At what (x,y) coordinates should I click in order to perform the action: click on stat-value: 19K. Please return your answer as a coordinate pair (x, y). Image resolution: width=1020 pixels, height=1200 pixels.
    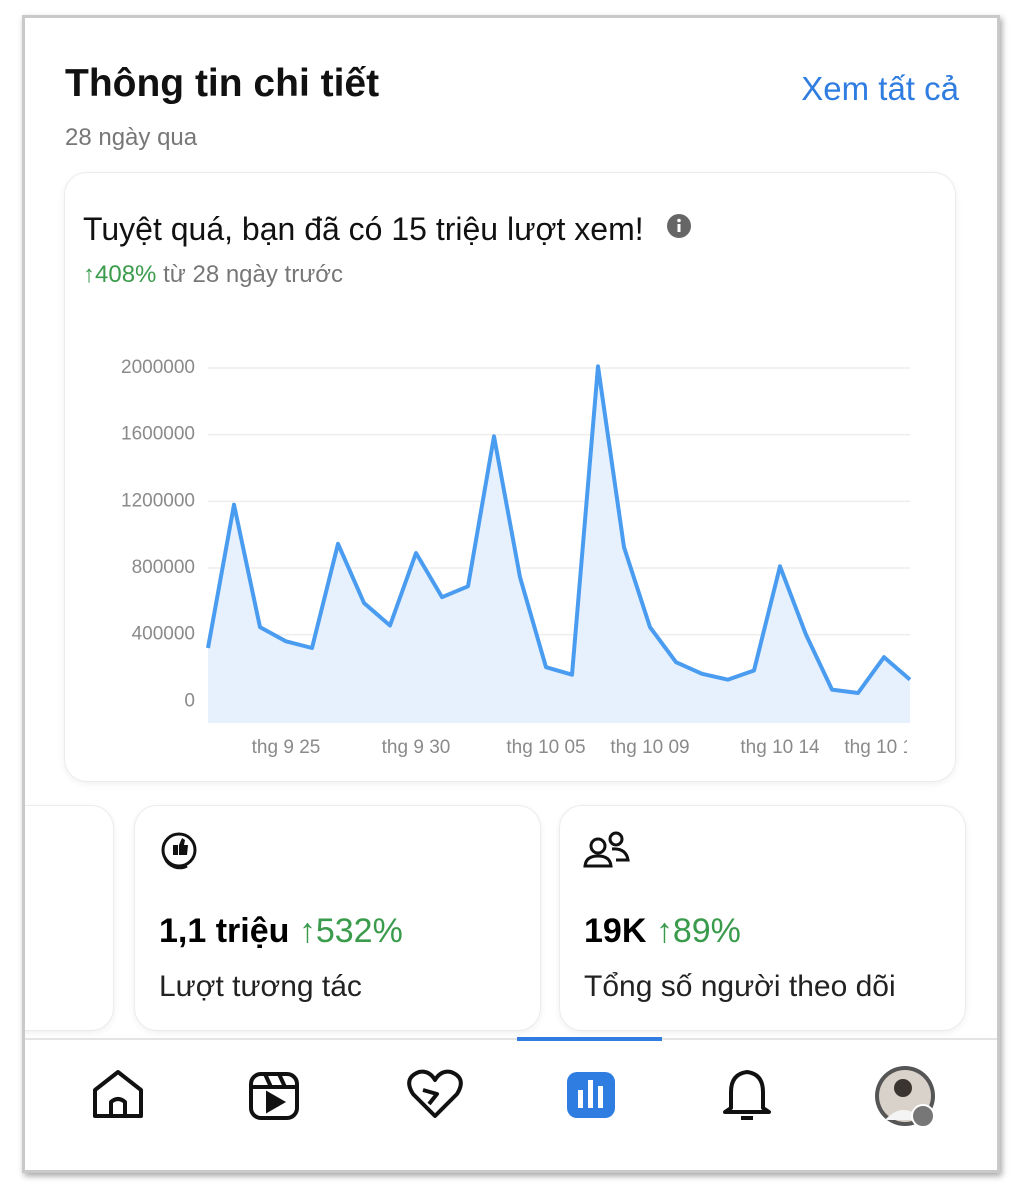
    Looking at the image, I should click on (615, 931).